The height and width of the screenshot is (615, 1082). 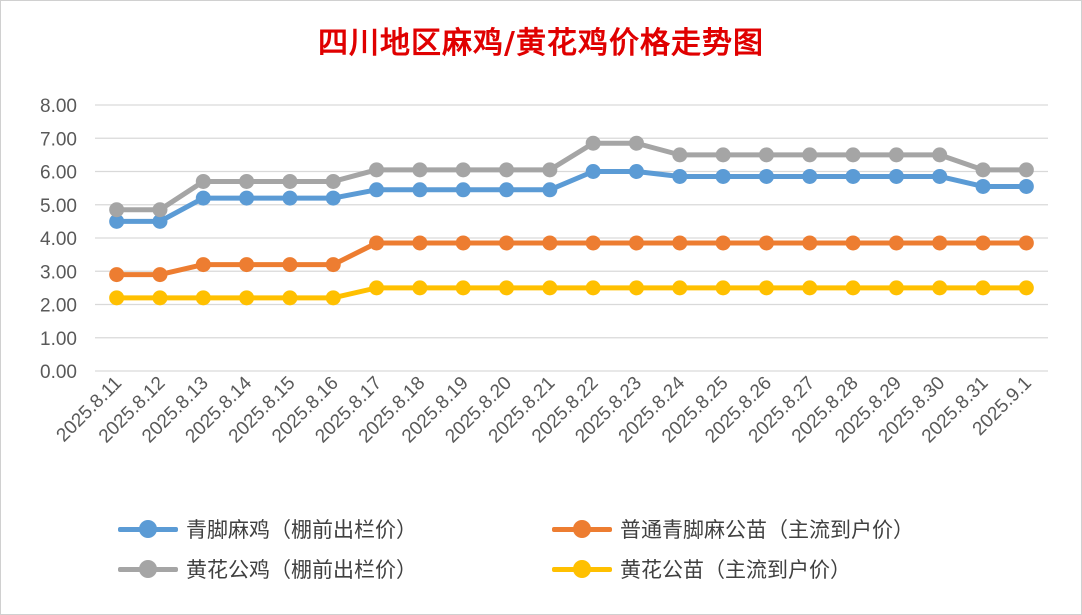 I want to click on legend-swatch, so click(x=148, y=529).